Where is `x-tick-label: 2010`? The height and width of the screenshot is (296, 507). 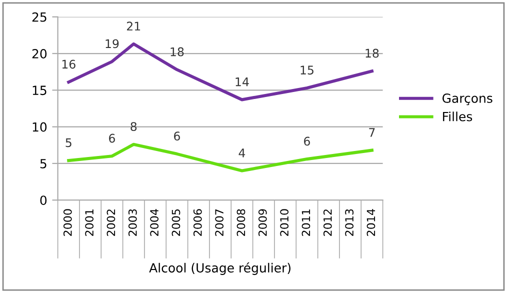
x-tick-label: 2010 is located at coordinates (284, 222).